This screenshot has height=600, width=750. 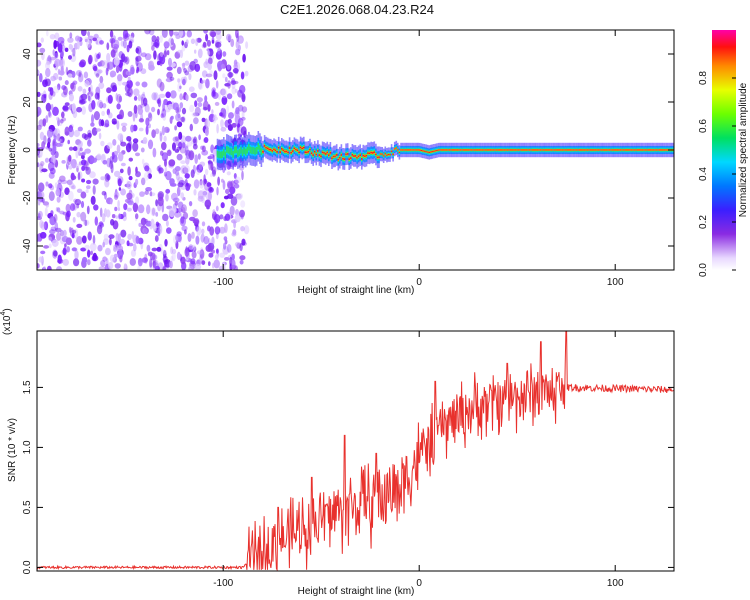 I want to click on x-tick-label: 0, so click(x=419, y=282).